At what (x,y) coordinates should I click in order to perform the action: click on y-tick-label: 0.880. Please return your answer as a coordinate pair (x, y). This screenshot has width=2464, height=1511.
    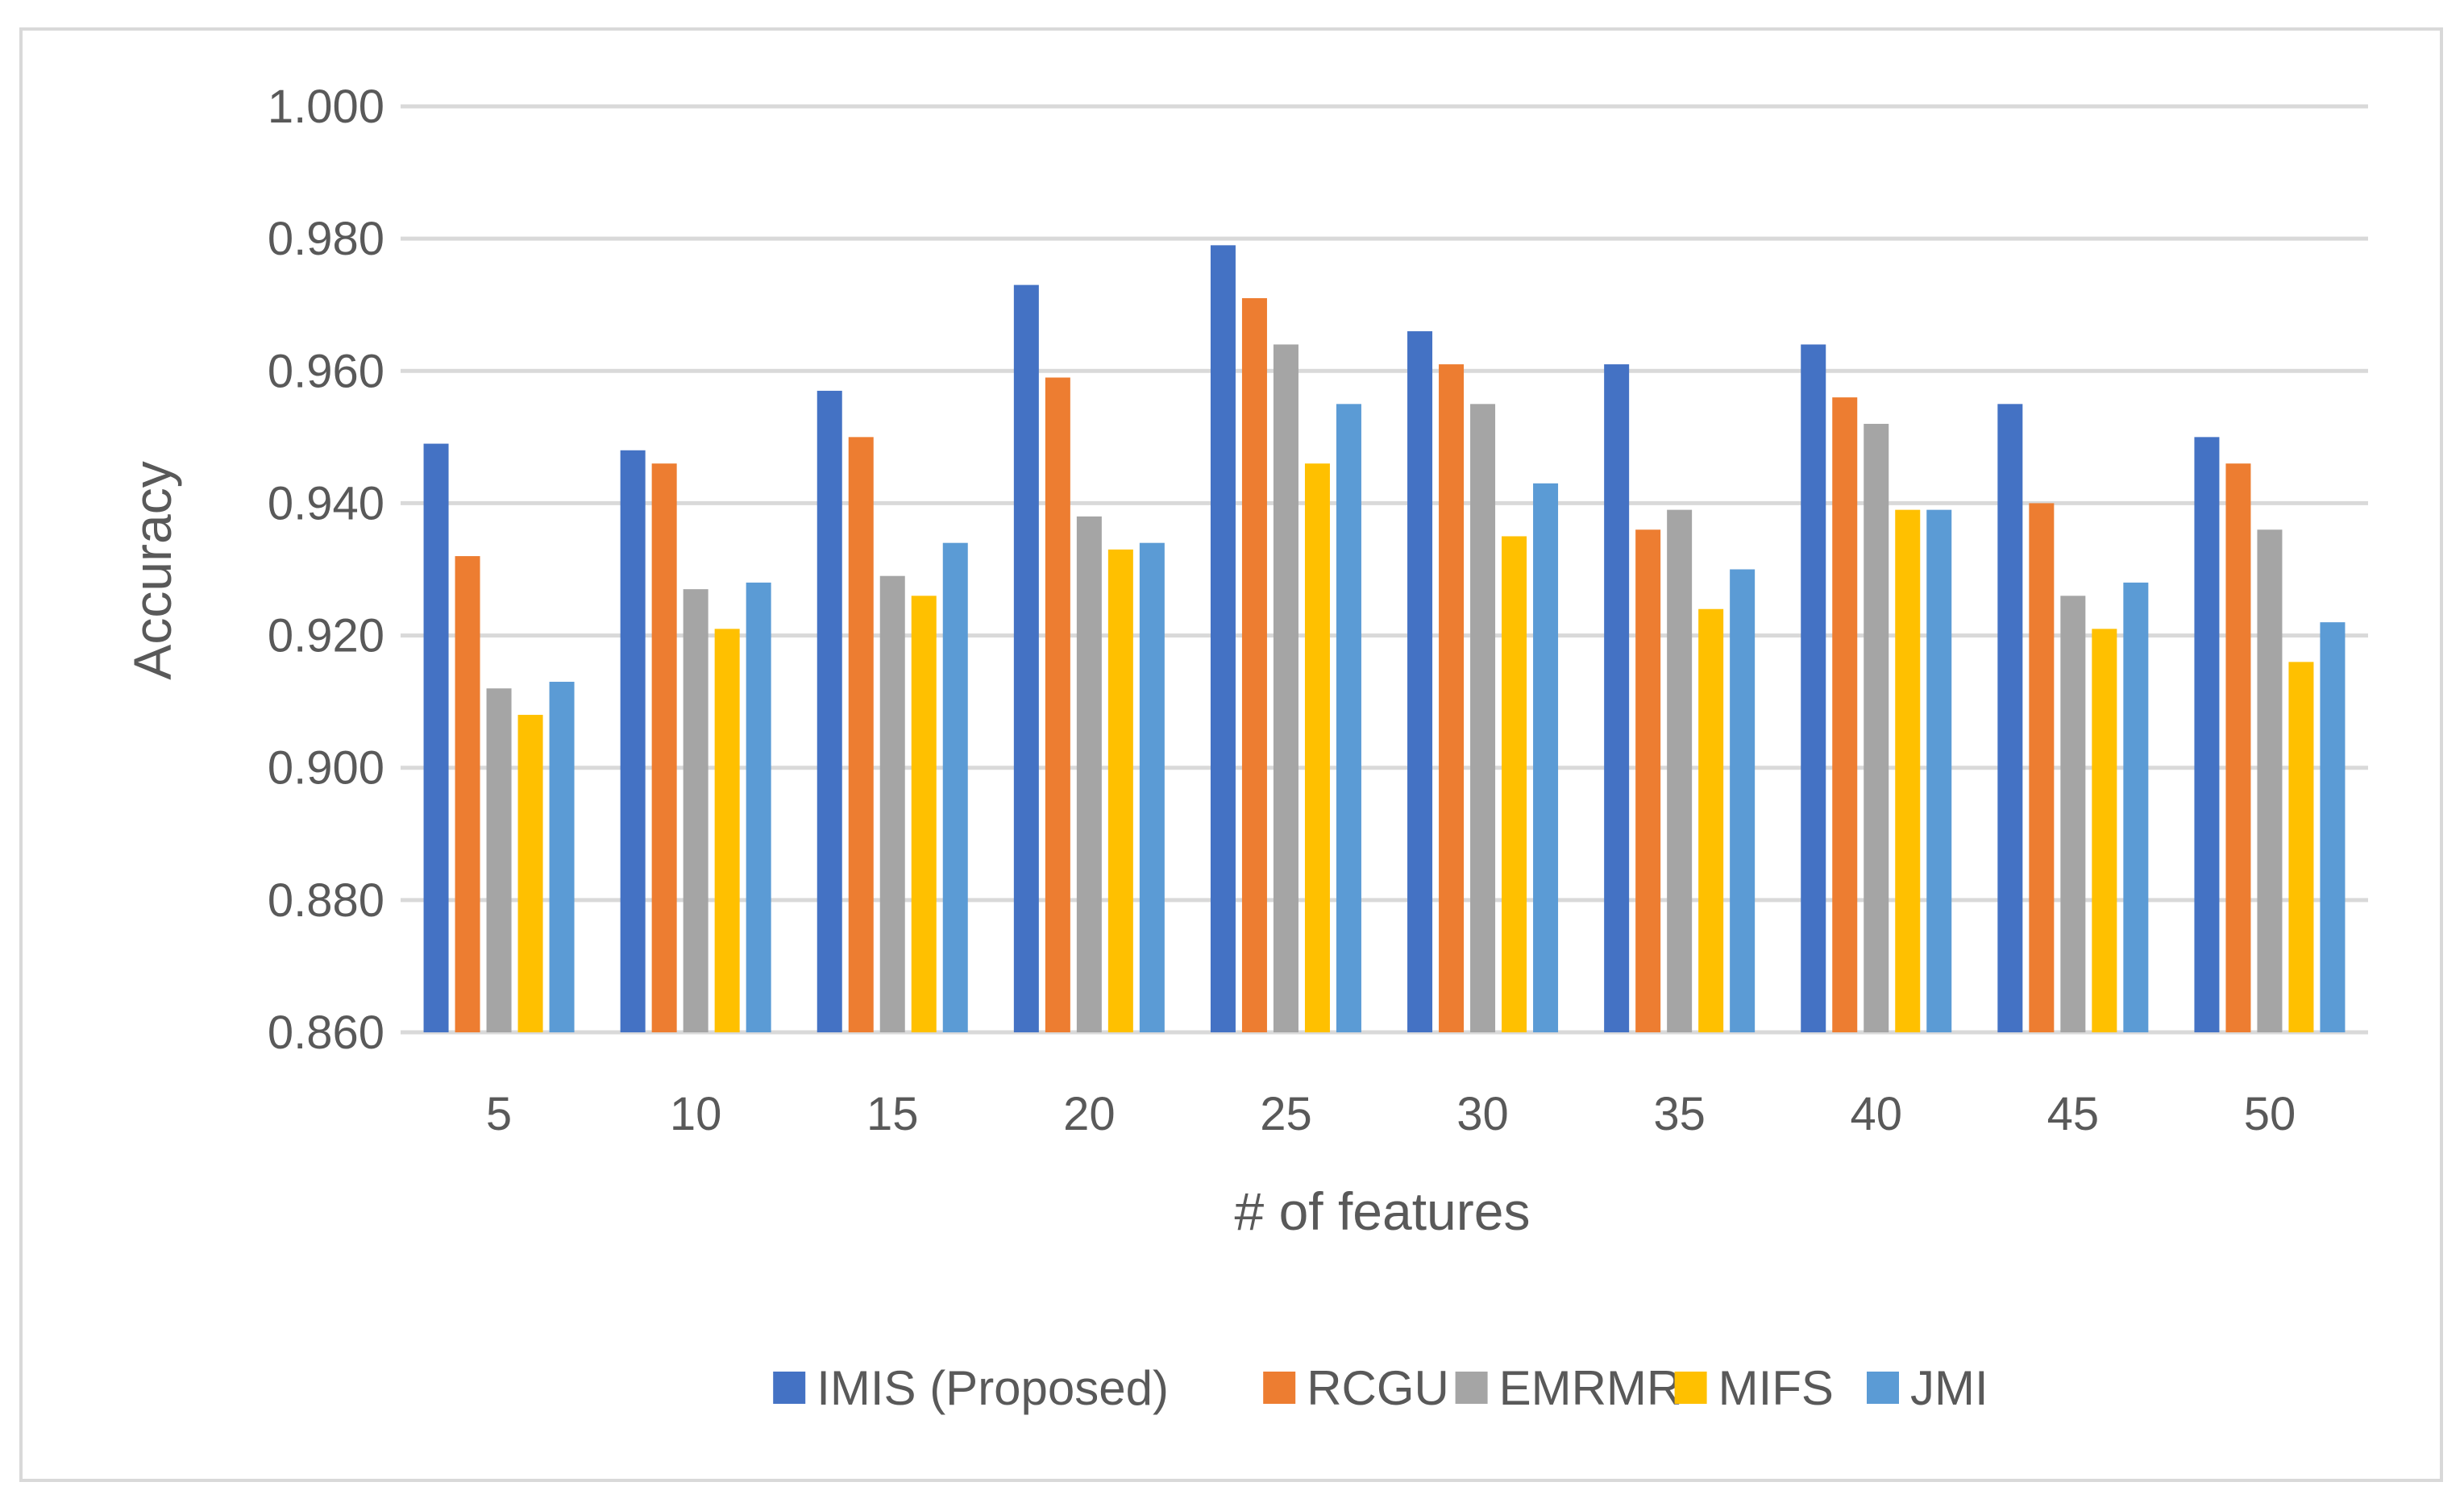
    Looking at the image, I should click on (326, 900).